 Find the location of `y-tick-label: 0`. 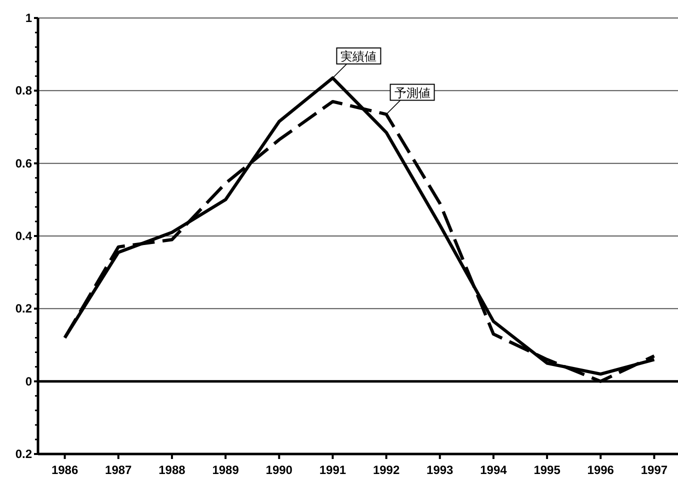

y-tick-label: 0 is located at coordinates (28, 381).